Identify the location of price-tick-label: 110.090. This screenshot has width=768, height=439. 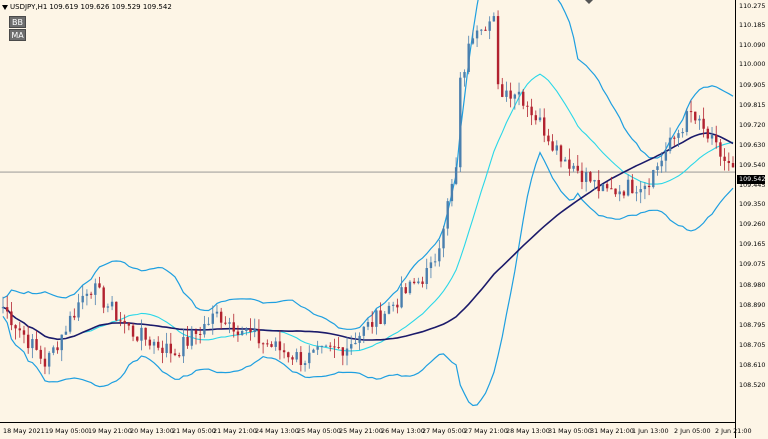
(752, 45).